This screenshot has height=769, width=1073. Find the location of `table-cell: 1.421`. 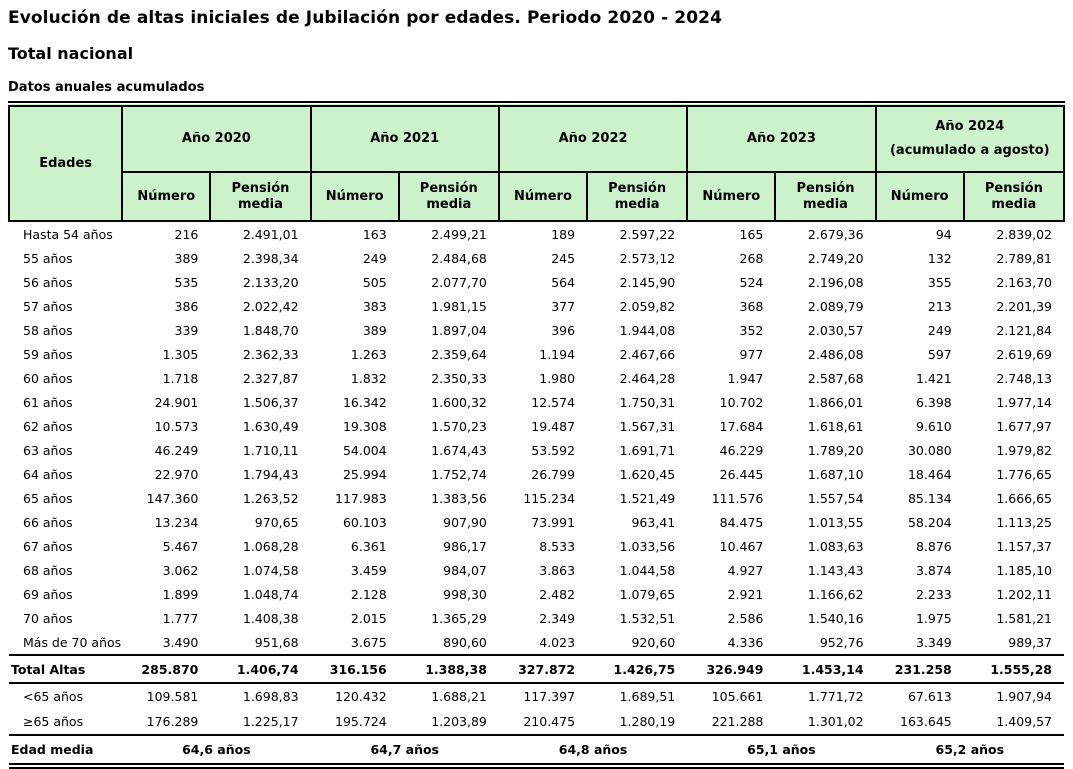

table-cell: 1.421 is located at coordinates (919, 378).